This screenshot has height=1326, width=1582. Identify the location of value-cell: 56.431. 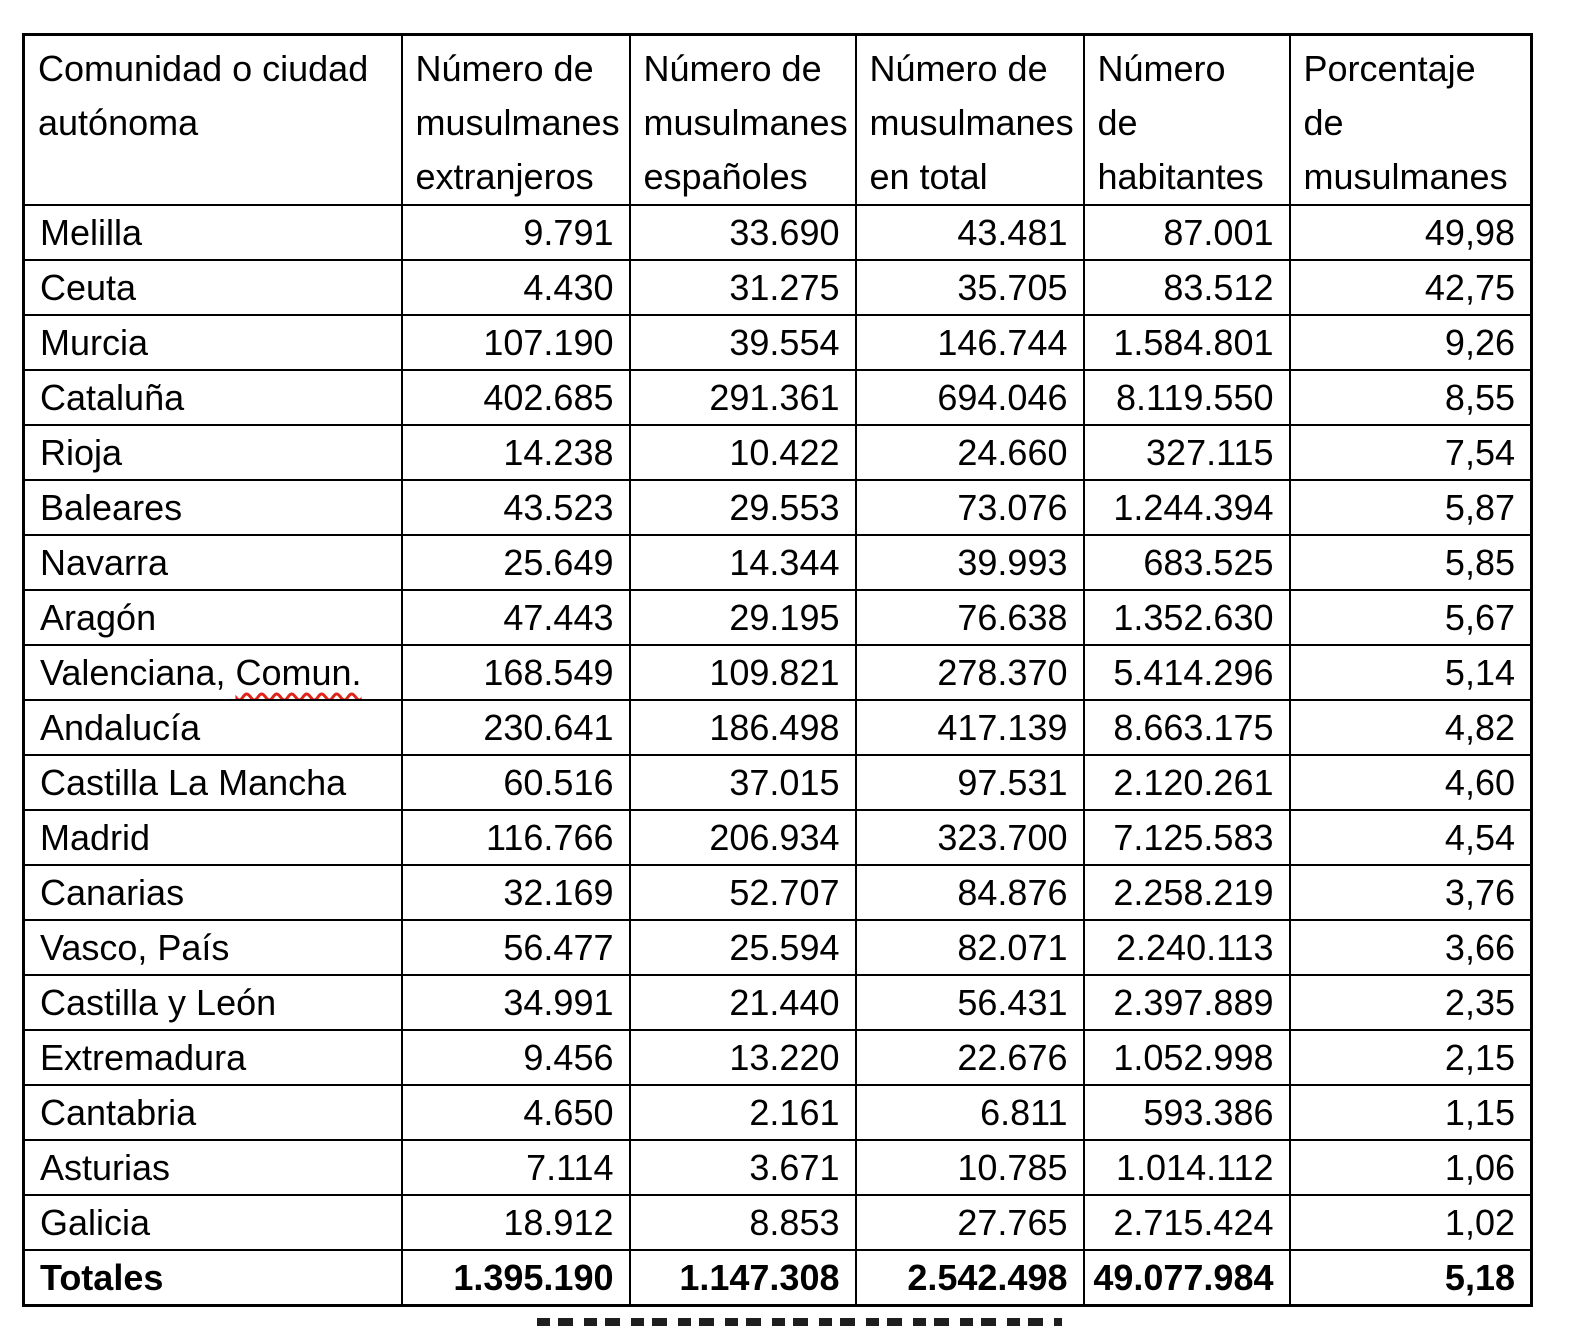
(969, 1003).